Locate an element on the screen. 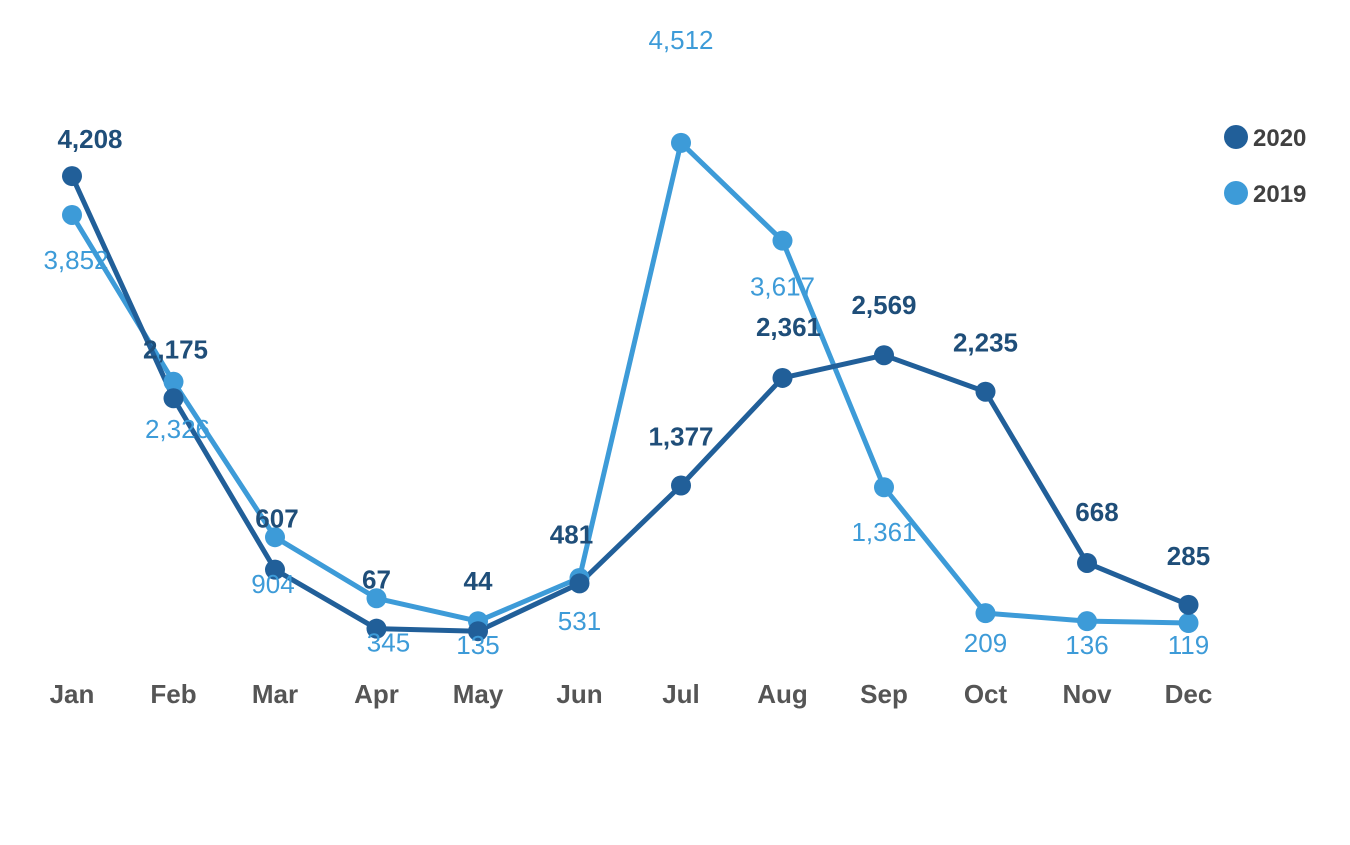 Image resolution: width=1350 pixels, height=845 pixels. legend: 2020 2019 is located at coordinates (1265, 166).